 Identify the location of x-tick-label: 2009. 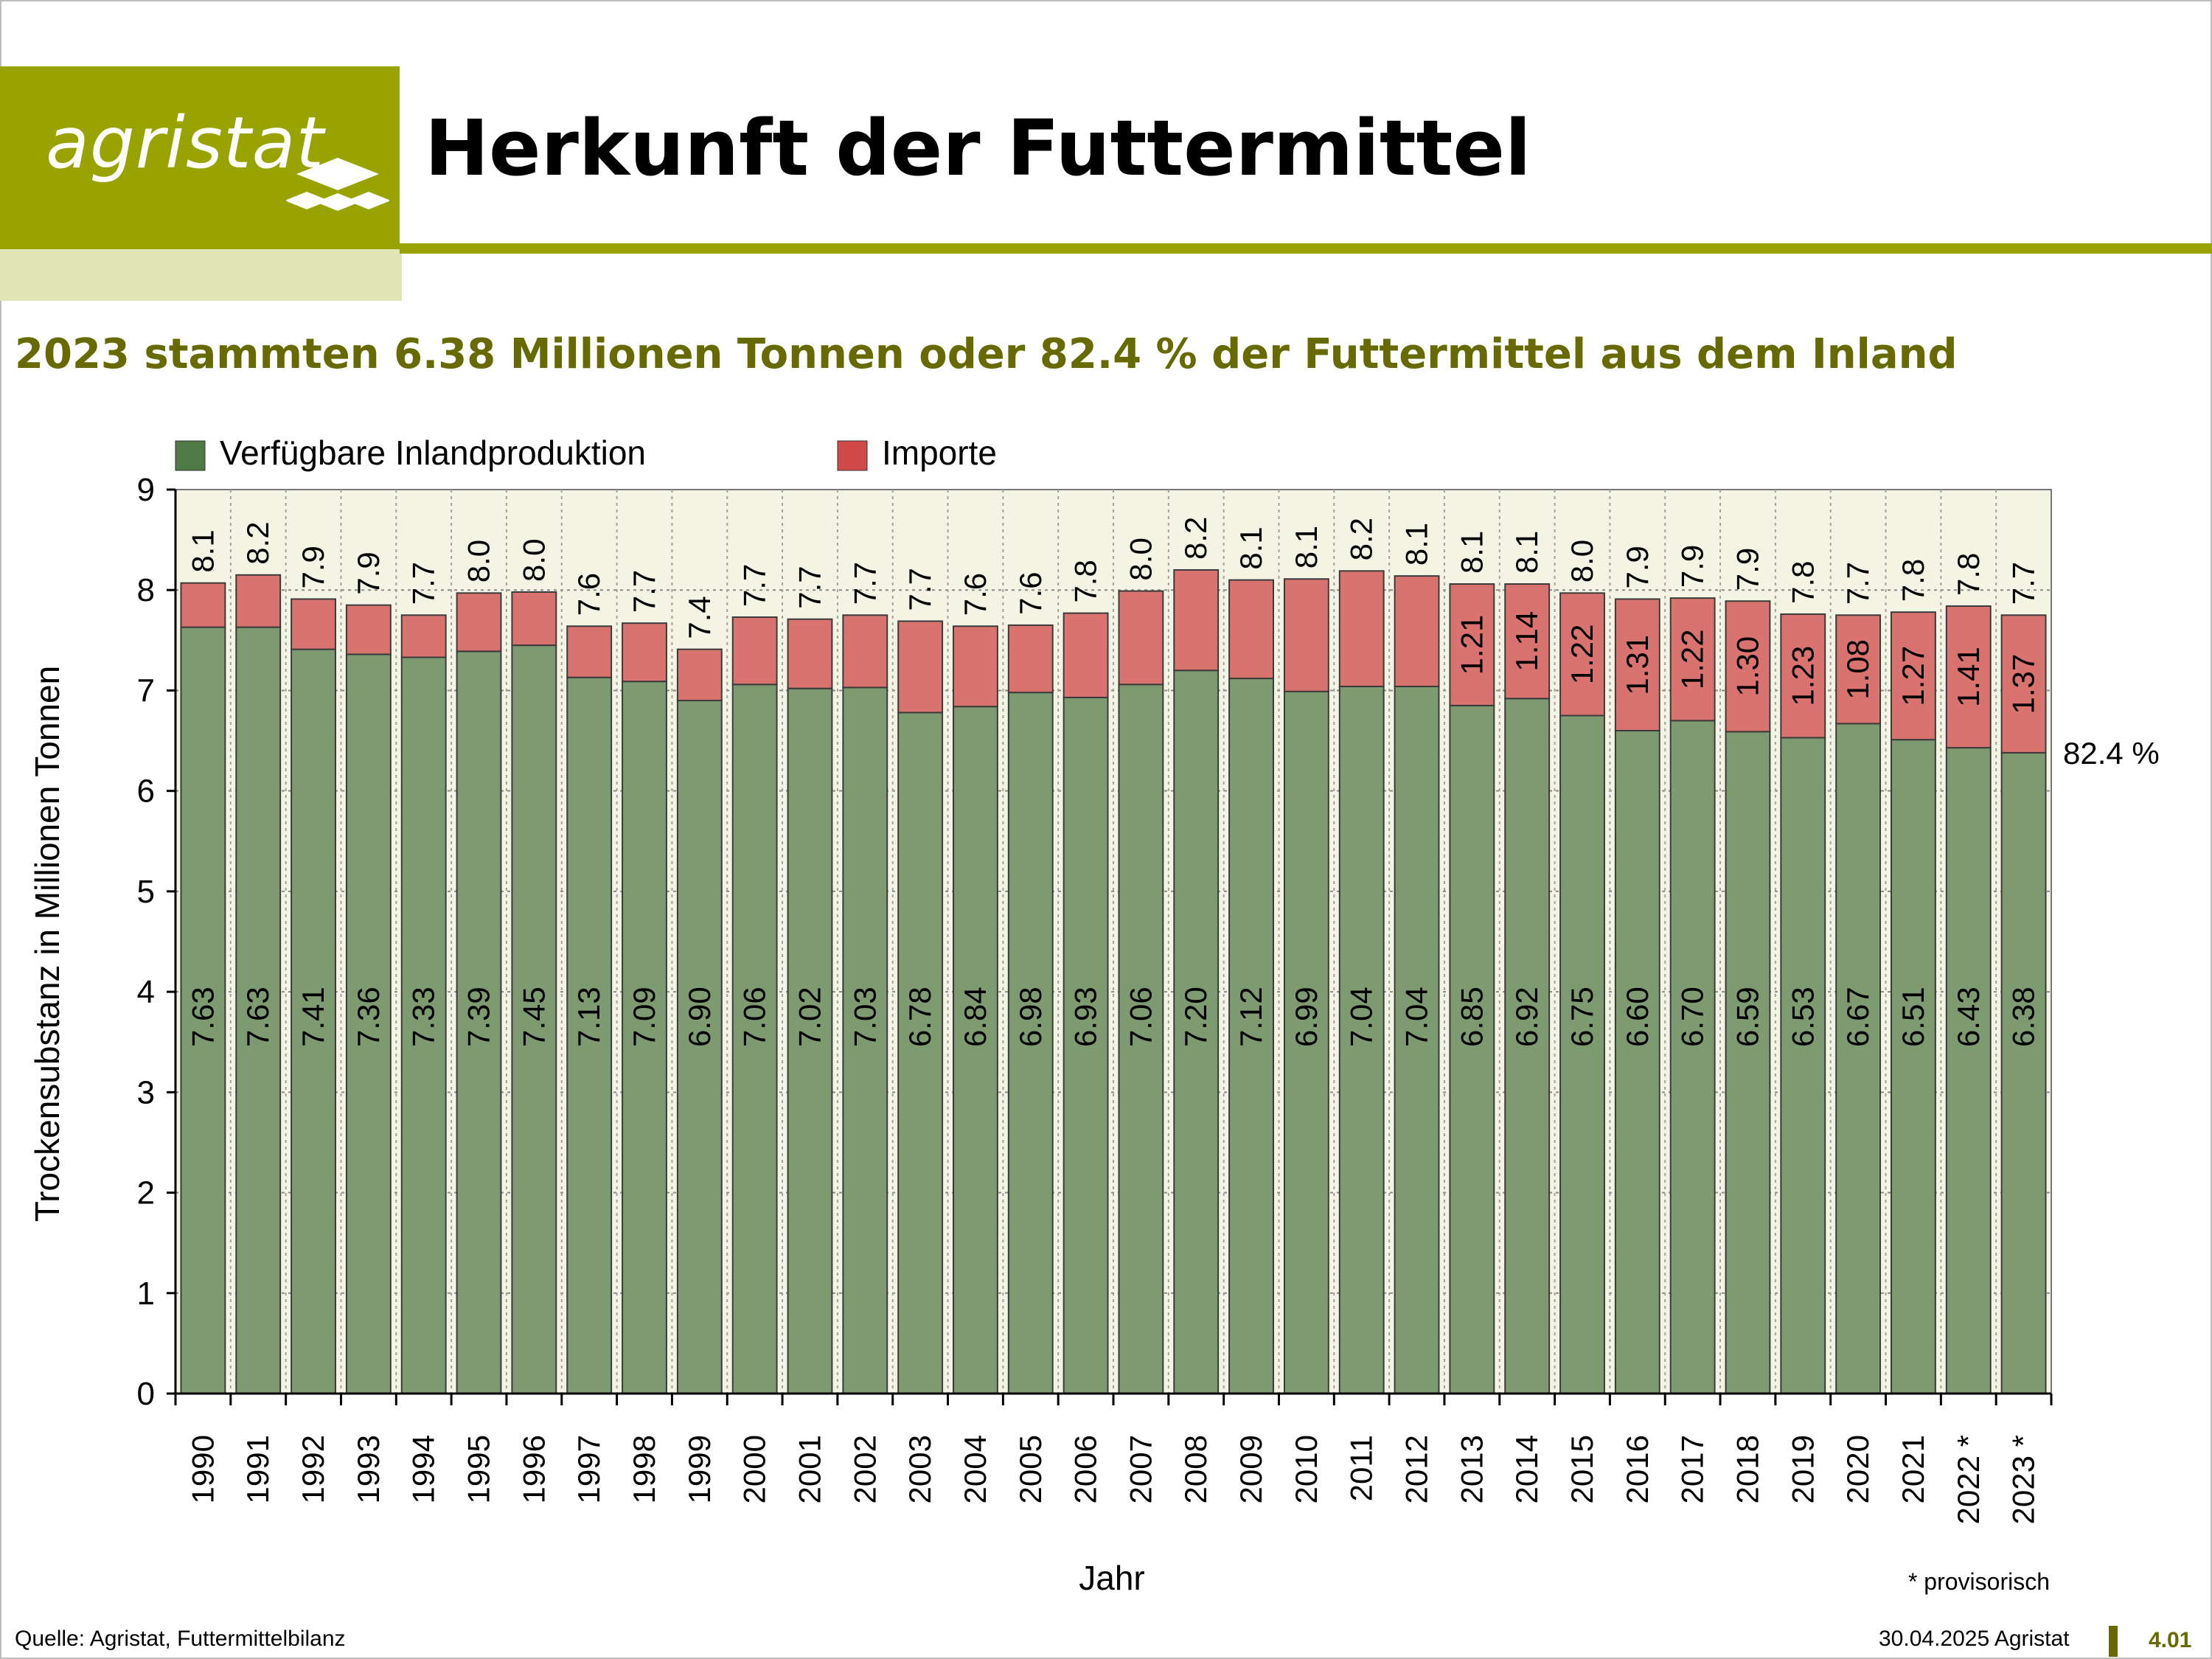
(1251, 1469).